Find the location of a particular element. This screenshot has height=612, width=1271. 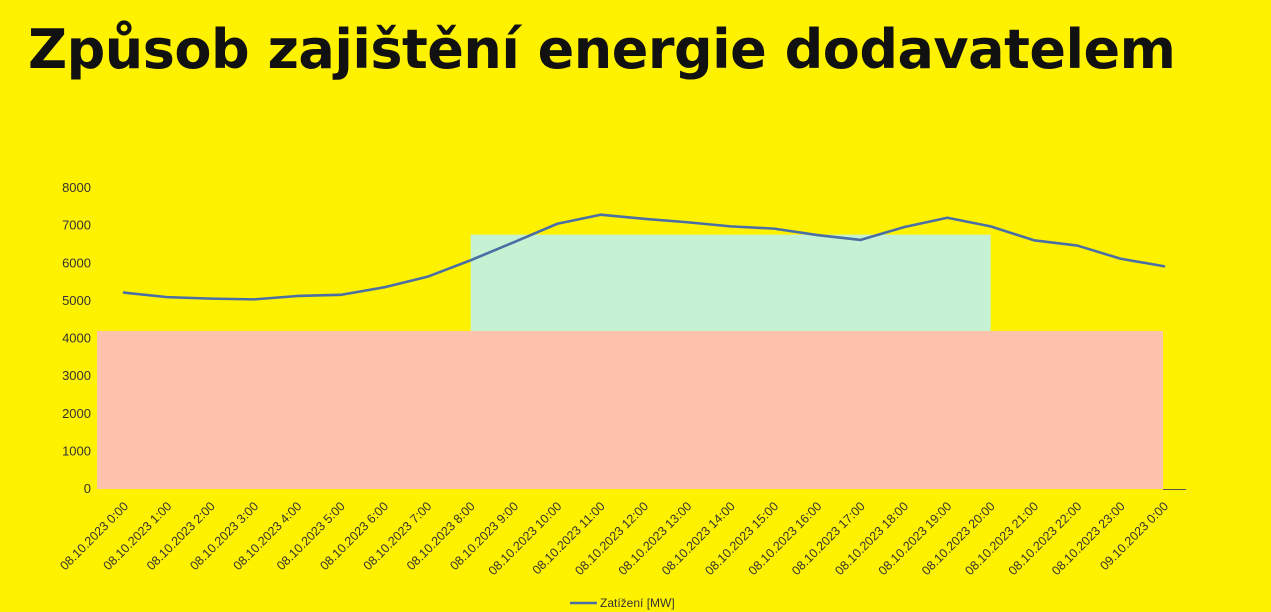

x-tick-label: 08.10.2023 12:00 is located at coordinates (611, 538).